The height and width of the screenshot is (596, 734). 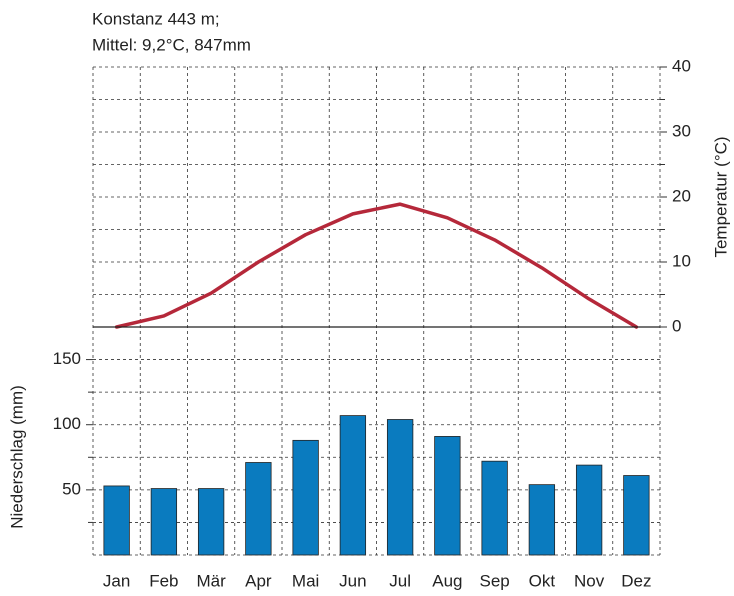 I want to click on x-tick-label: Mär, so click(x=211, y=580).